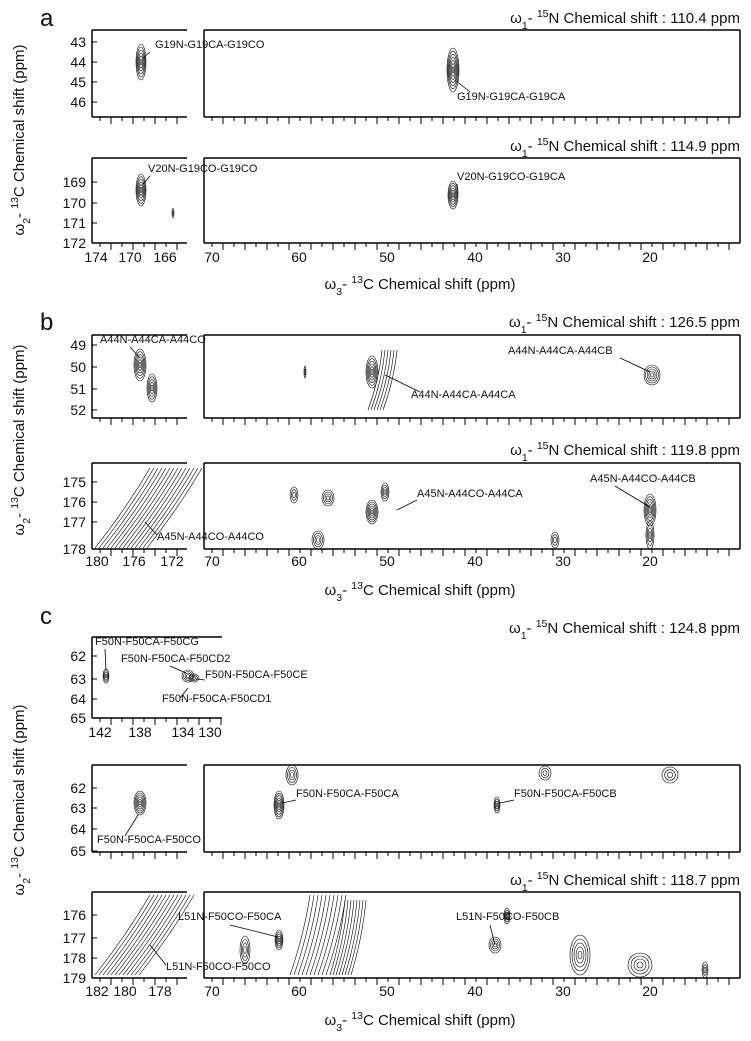 This screenshot has width=751, height=1041. Describe the element at coordinates (183, 732) in the screenshot. I see `x-tick-label: 134` at that location.